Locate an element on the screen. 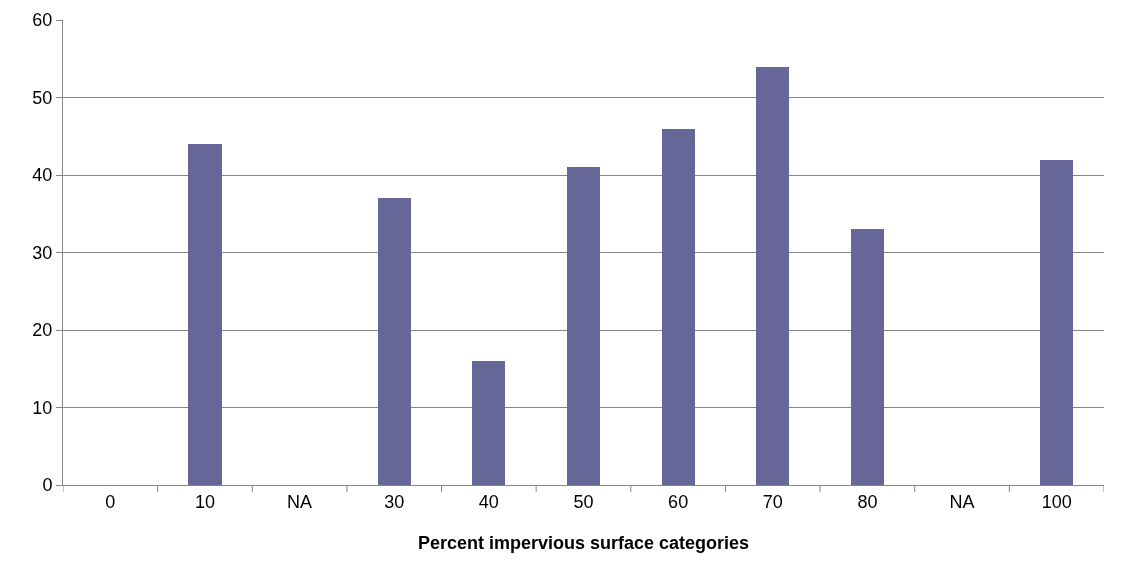  x-tick-label: 30 is located at coordinates (394, 501).